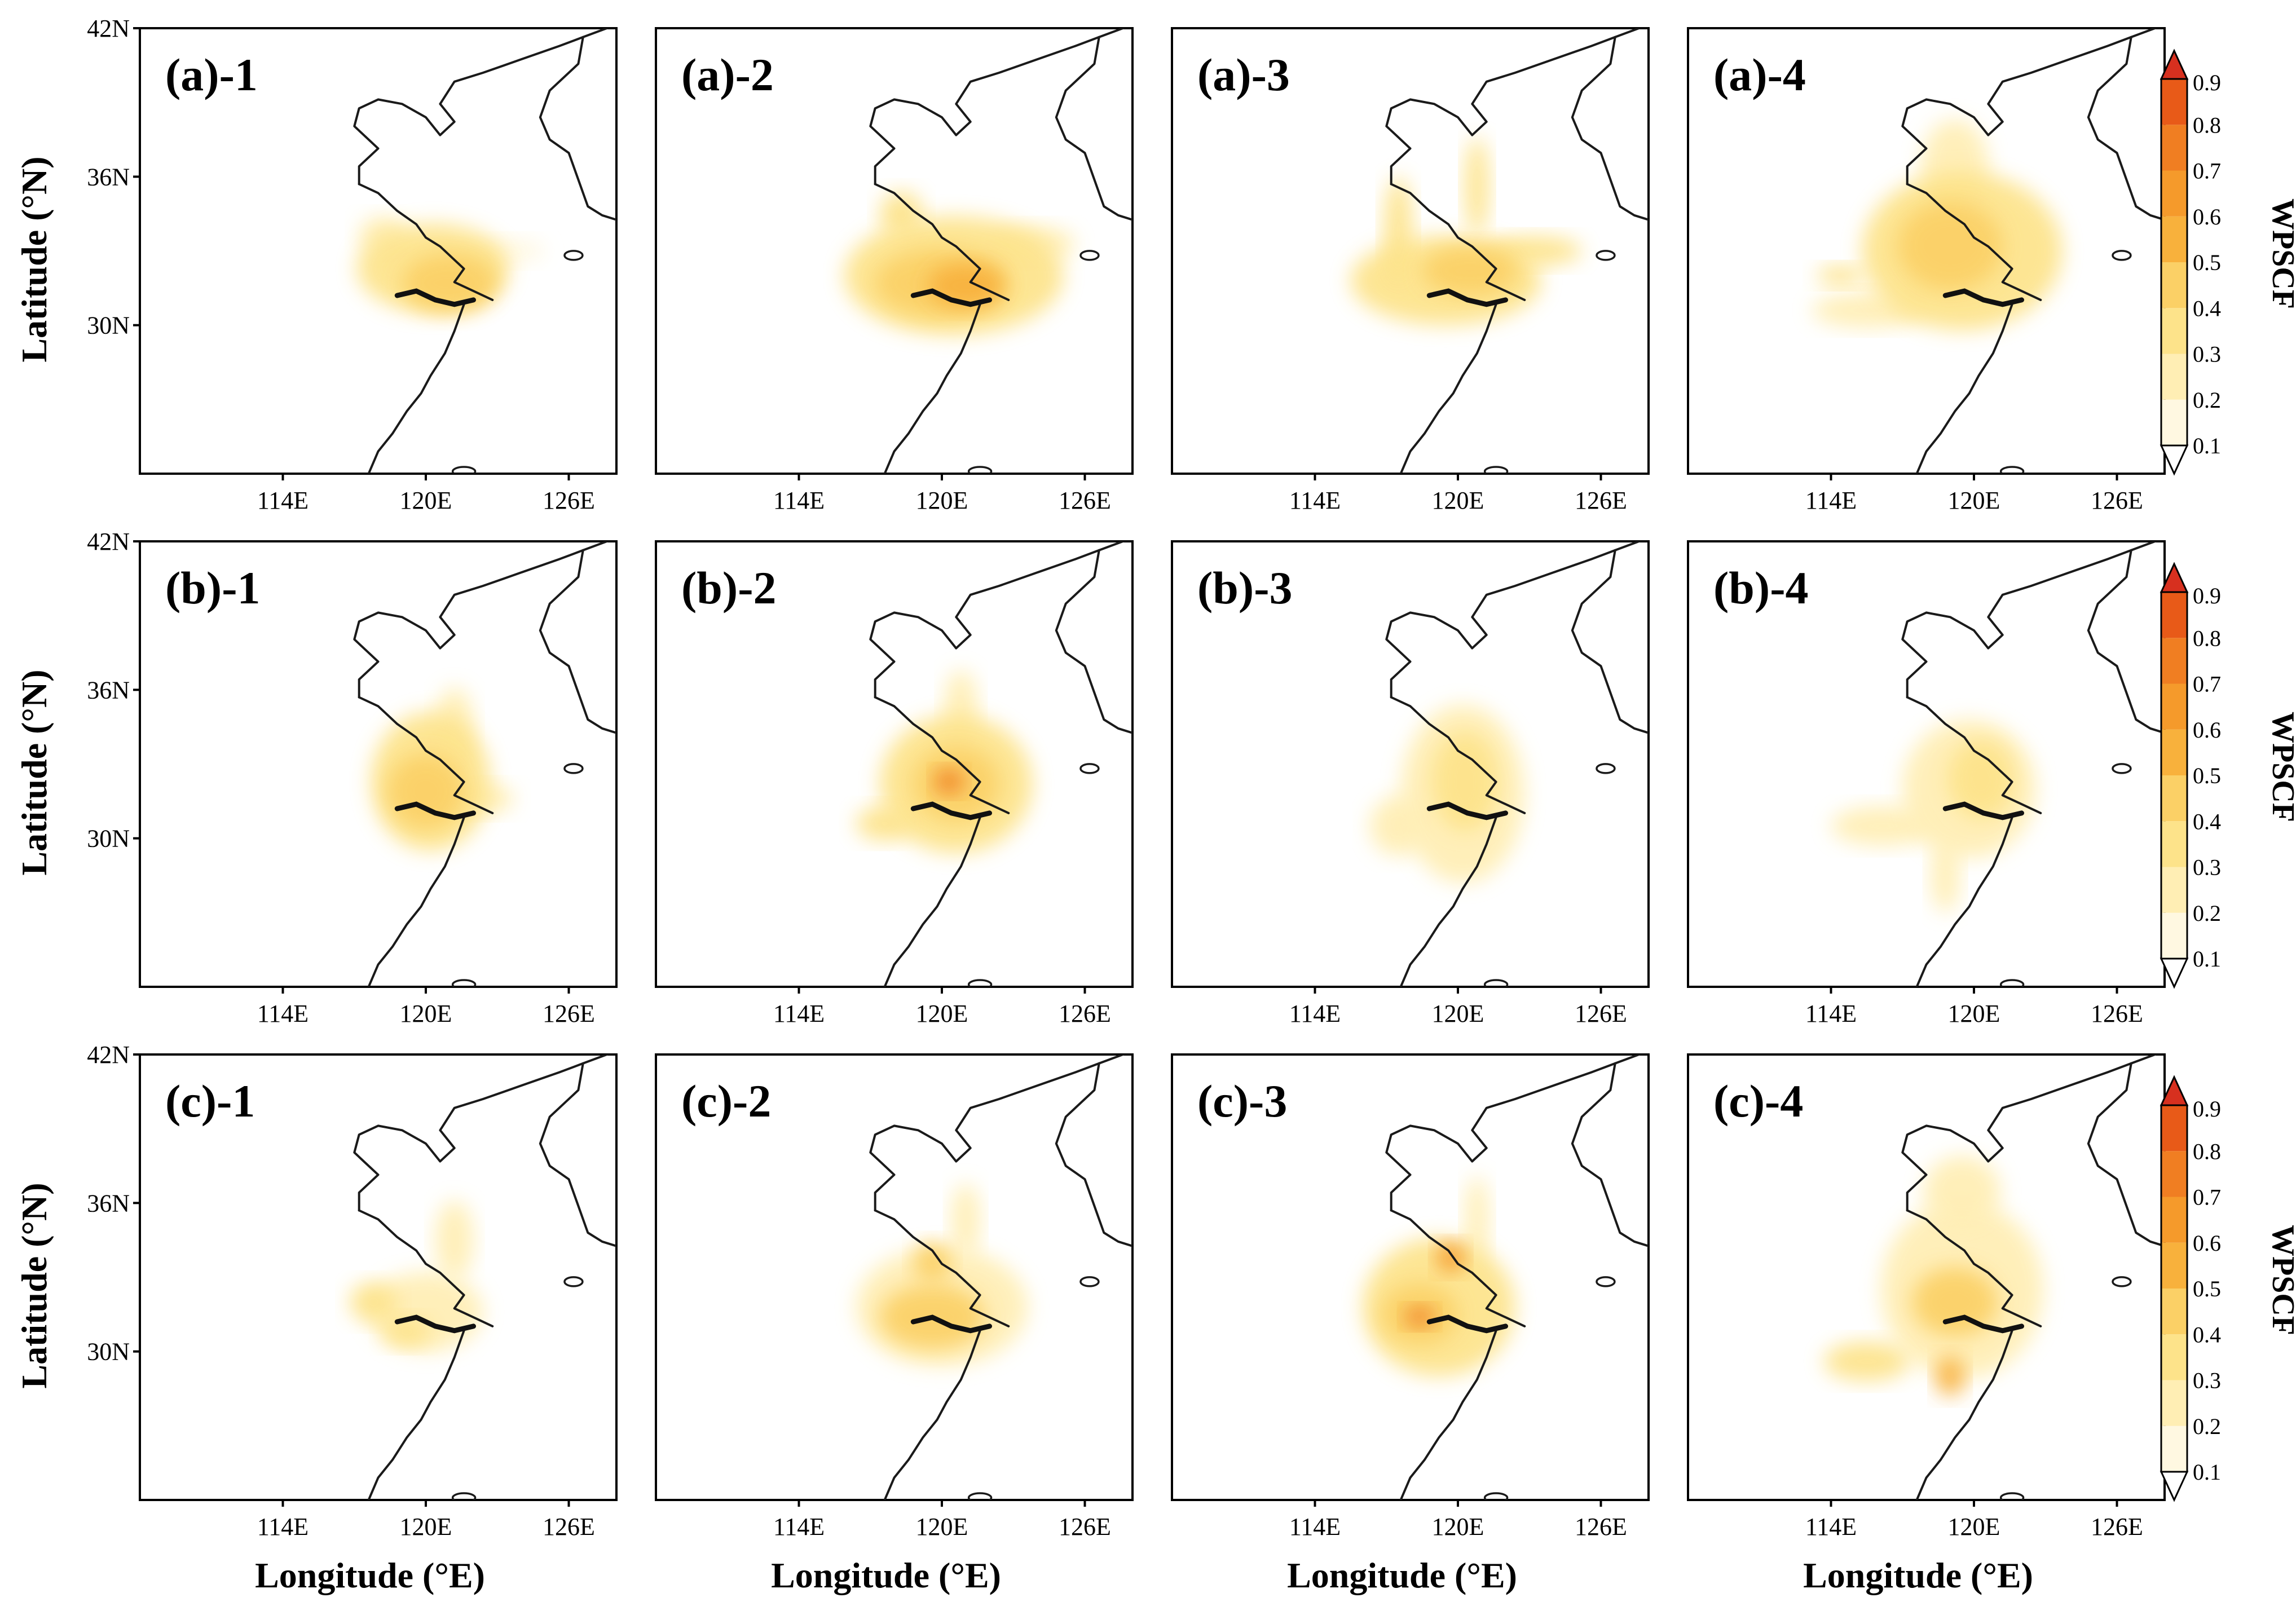 This screenshot has width=2296, height=1615. I want to click on colorbar-row-2: 0.1 0.2 0.3 0.4 0.5 0.6 0.7 0.8 0.9 WPSCF, so click(2228, 776).